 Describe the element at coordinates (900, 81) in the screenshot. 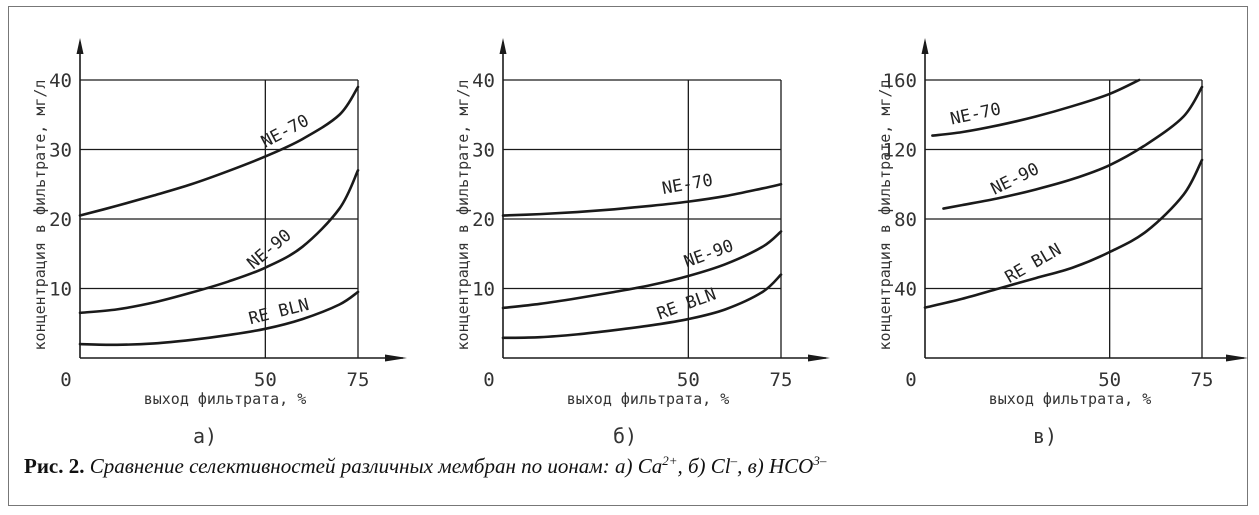

I see `y-tick-label: 160` at that location.